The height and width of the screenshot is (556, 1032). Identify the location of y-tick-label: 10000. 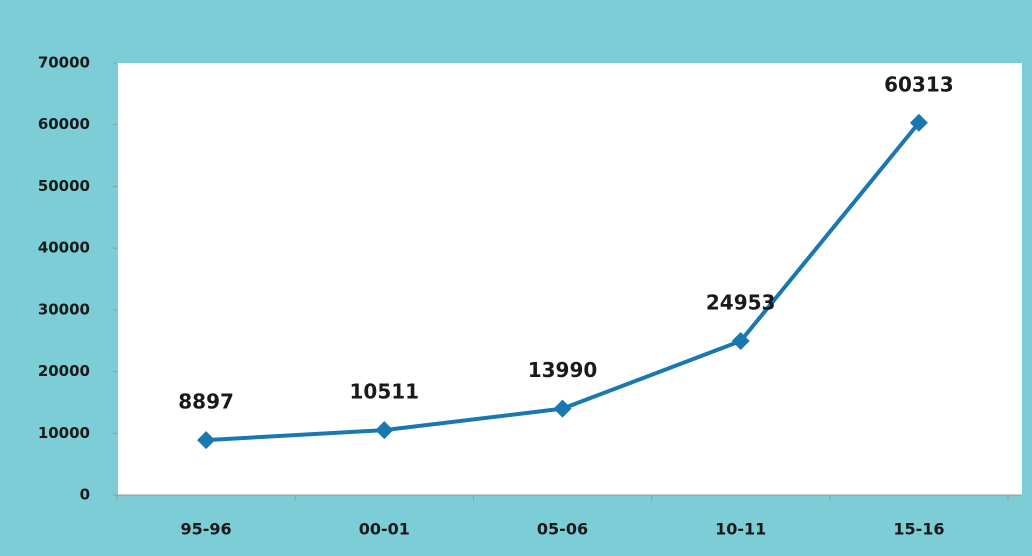
(64, 433).